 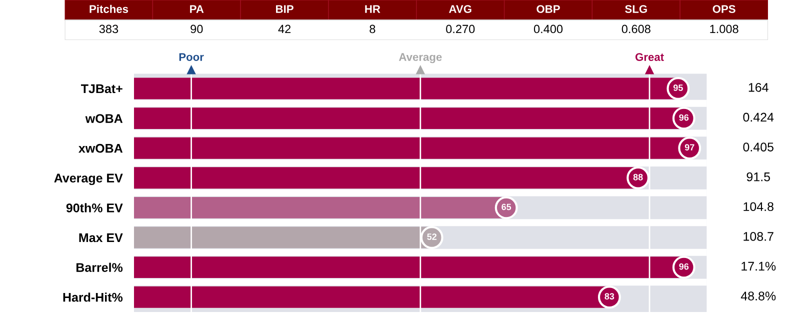 What do you see at coordinates (758, 296) in the screenshot?
I see `text: 48.8%` at bounding box center [758, 296].